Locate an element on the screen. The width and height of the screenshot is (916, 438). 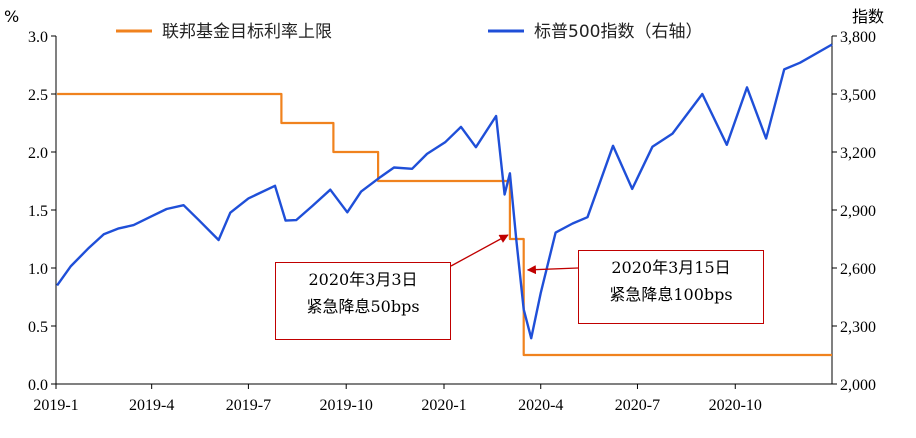
annotation-line2: 紧急降息100bps is located at coordinates (671, 294).